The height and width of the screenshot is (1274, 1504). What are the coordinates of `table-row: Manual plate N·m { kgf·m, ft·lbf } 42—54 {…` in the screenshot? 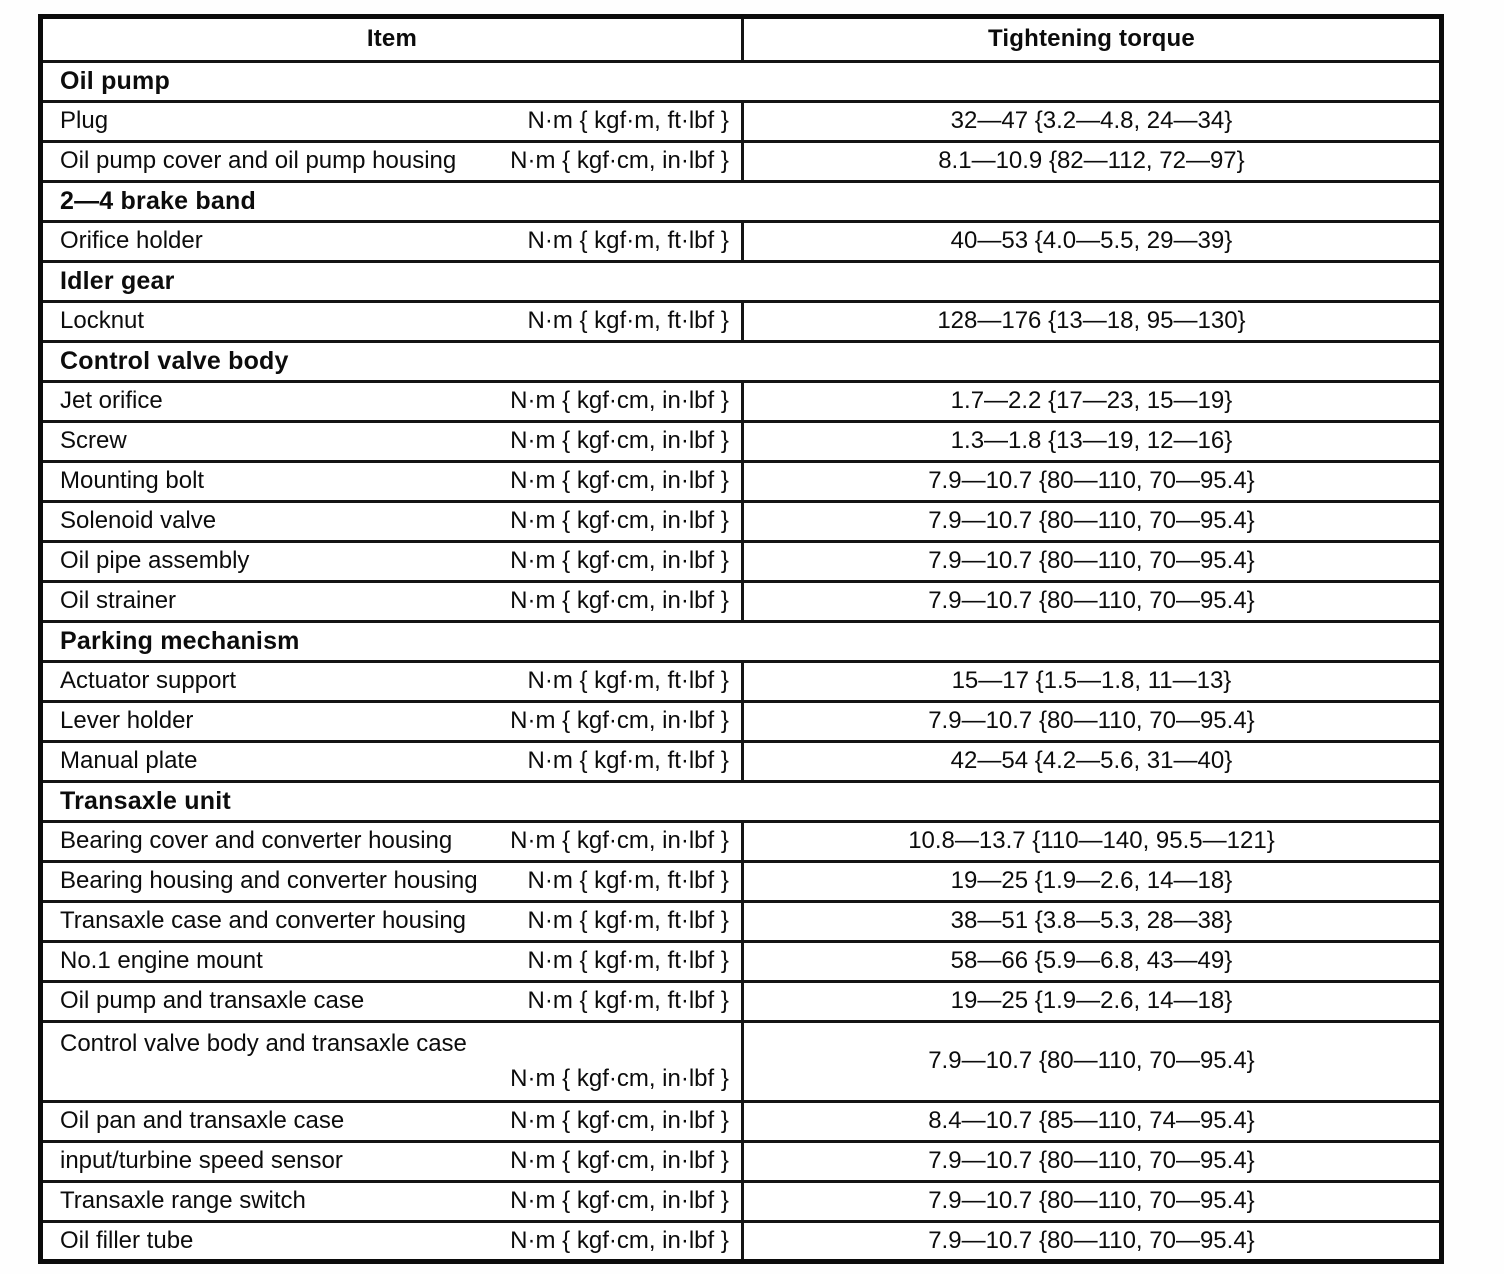 It's located at (741, 761).